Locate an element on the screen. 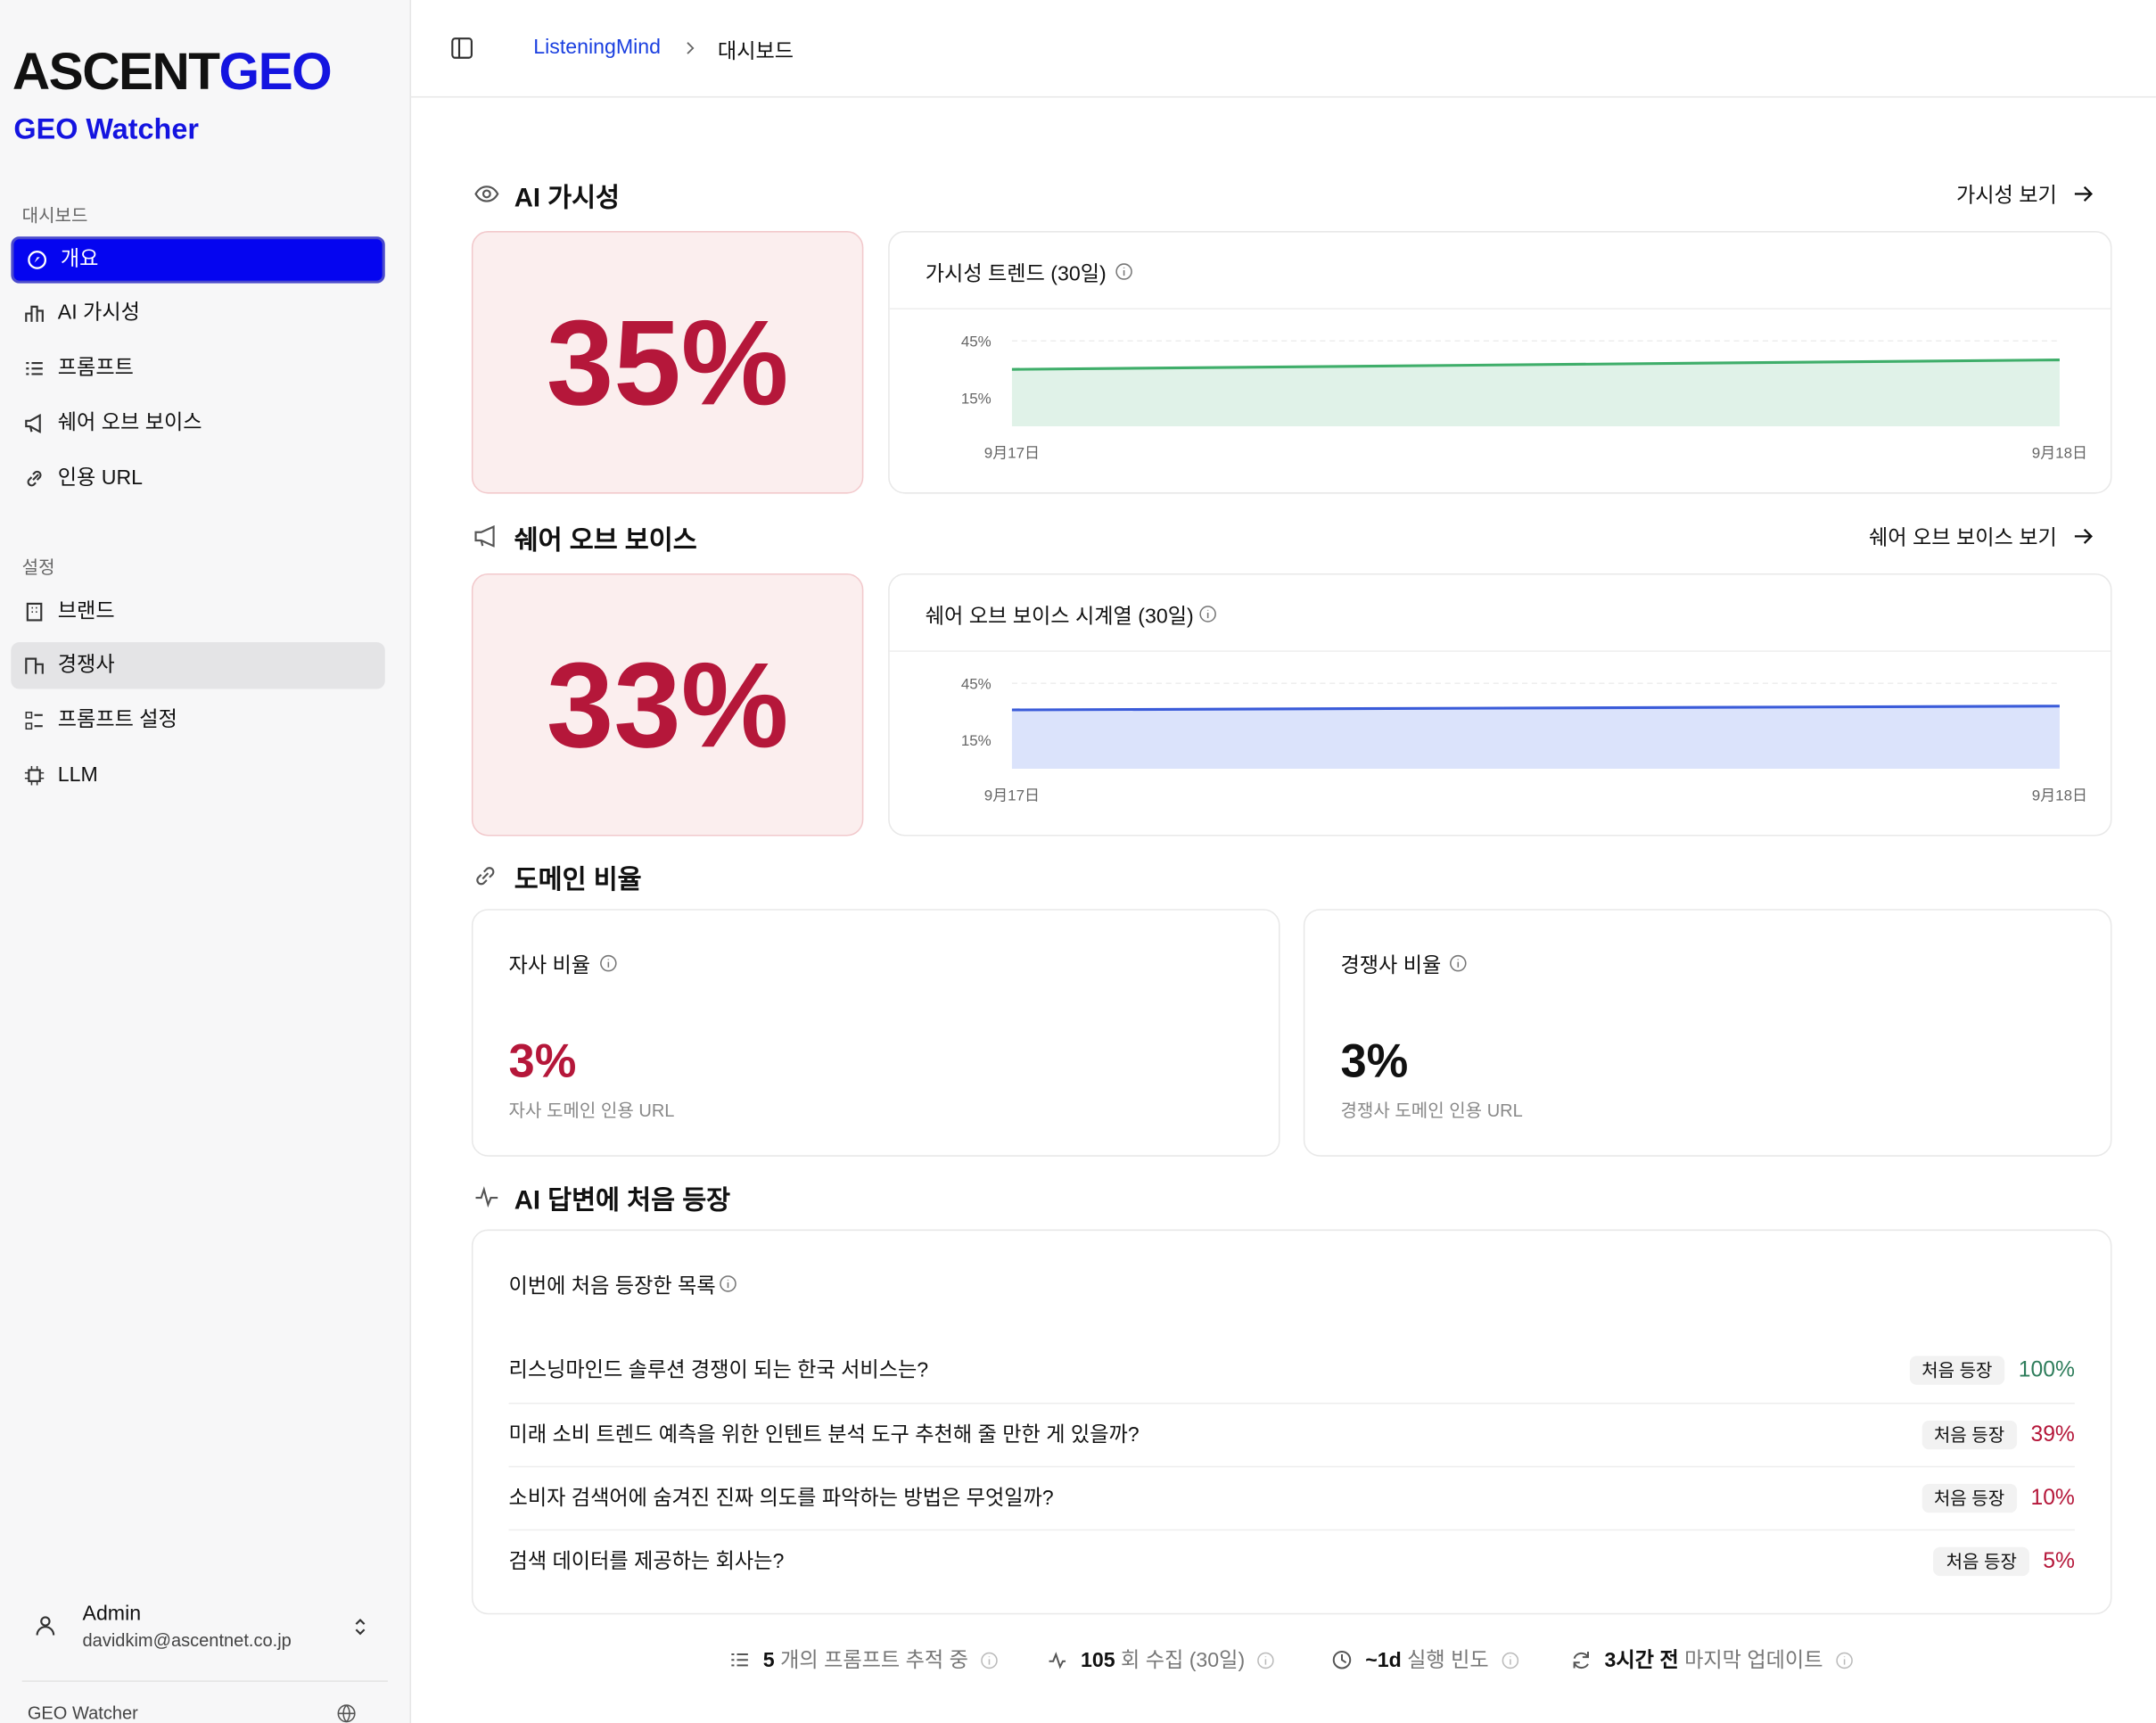 This screenshot has width=2156, height=1723. breadcrumb-sep is located at coordinates (691, 48).